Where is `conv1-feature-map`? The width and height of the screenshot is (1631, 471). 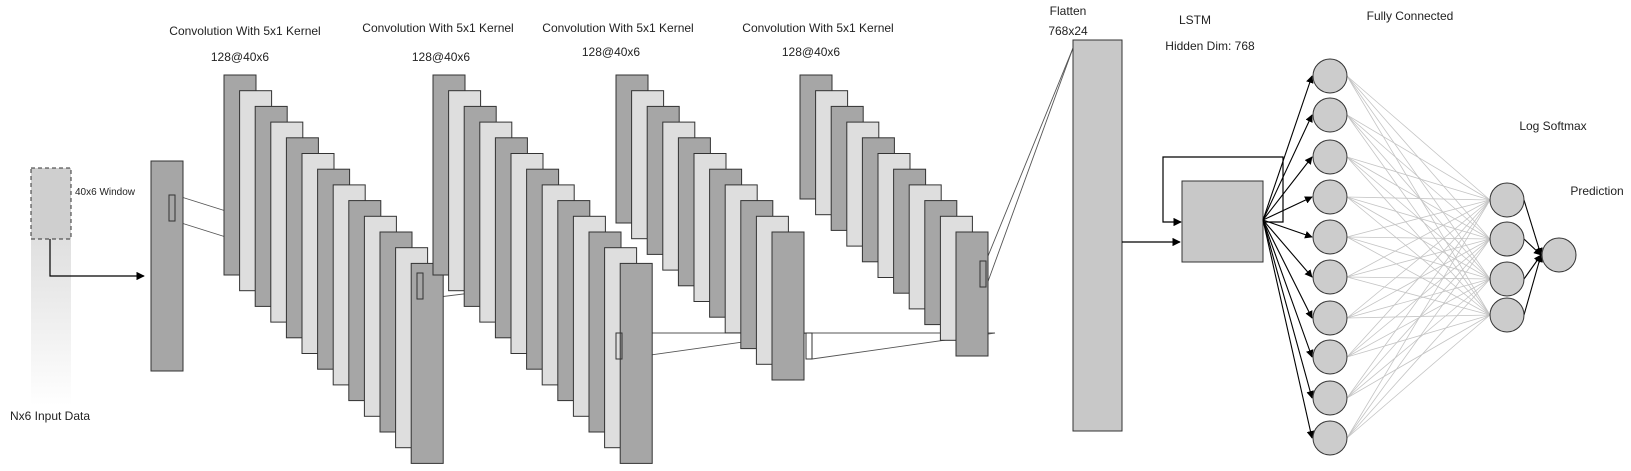 conv1-feature-map is located at coordinates (427, 363).